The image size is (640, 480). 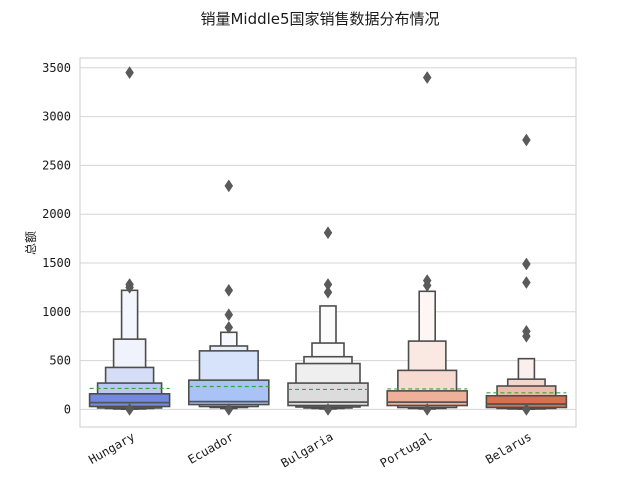 What do you see at coordinates (508, 447) in the screenshot?
I see `x-tick-label: Belarus` at bounding box center [508, 447].